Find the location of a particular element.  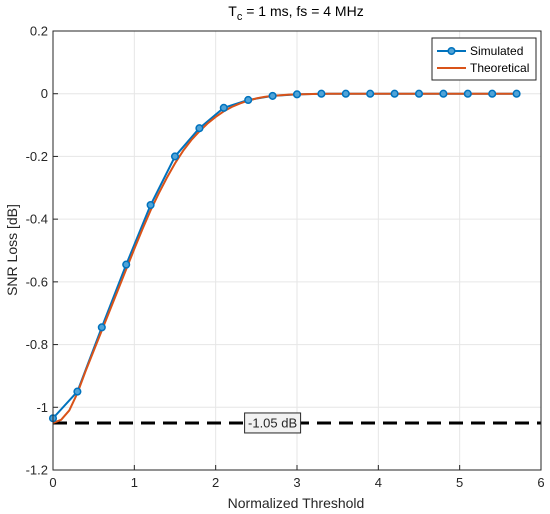

legend-label-theoretical: Theoretical is located at coordinates (499, 68).